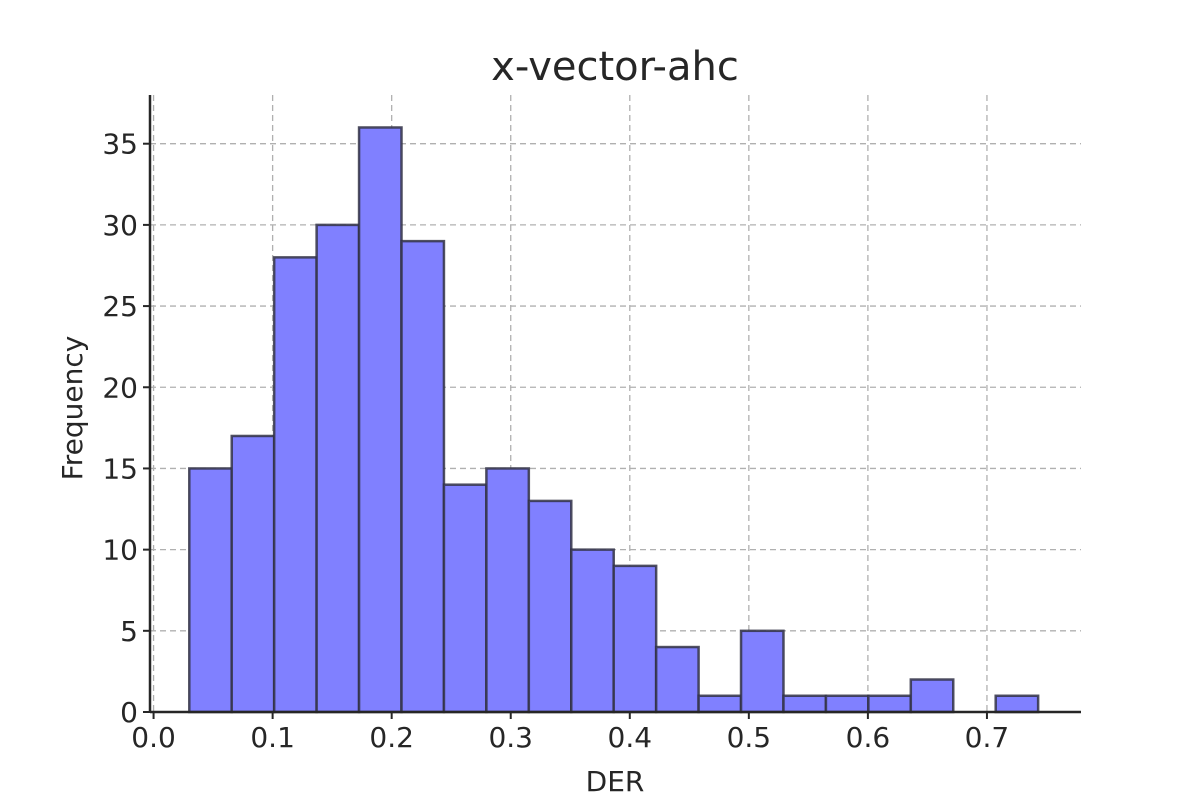 The height and width of the screenshot is (800, 1200). What do you see at coordinates (749, 737) in the screenshot?
I see `x-tick-label: 0.5` at bounding box center [749, 737].